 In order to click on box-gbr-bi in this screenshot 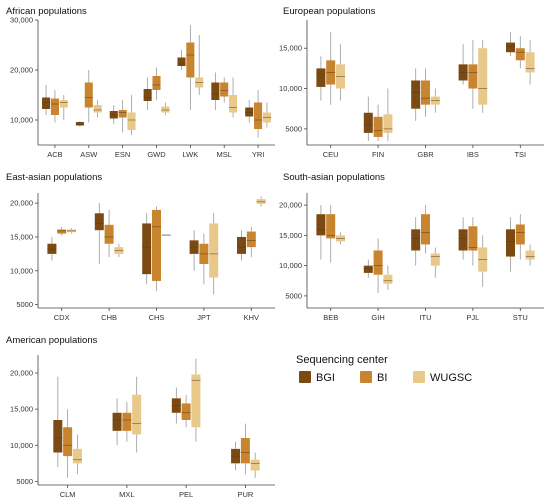, I will do `click(425, 92)`.